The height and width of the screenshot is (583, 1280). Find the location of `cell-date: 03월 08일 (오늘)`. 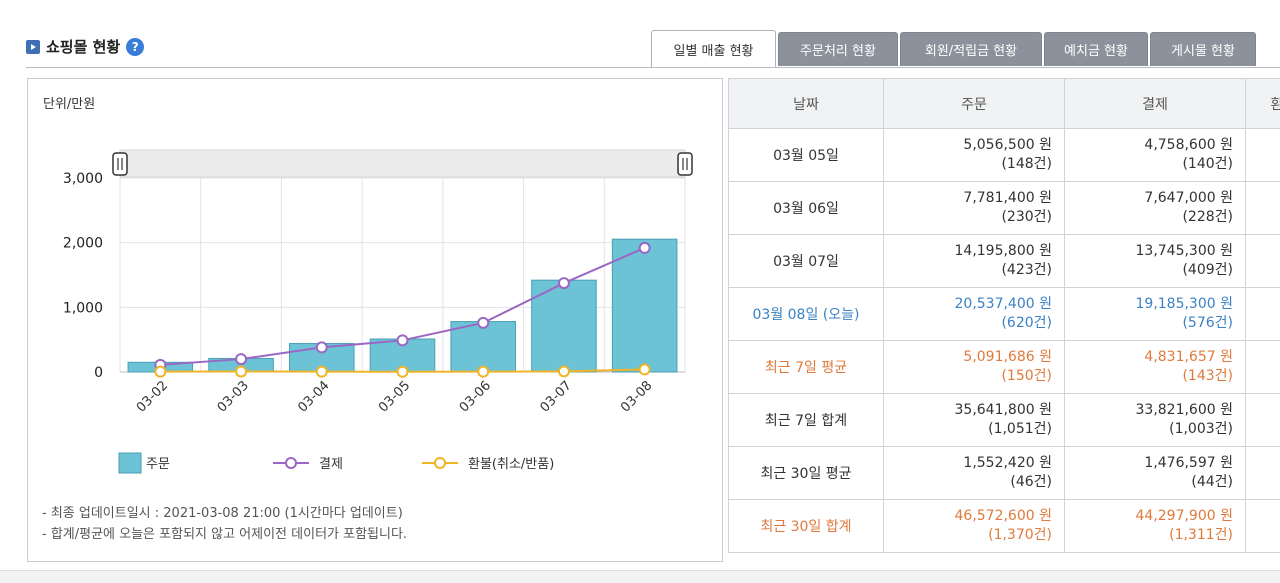

cell-date: 03월 08일 (오늘) is located at coordinates (806, 314).